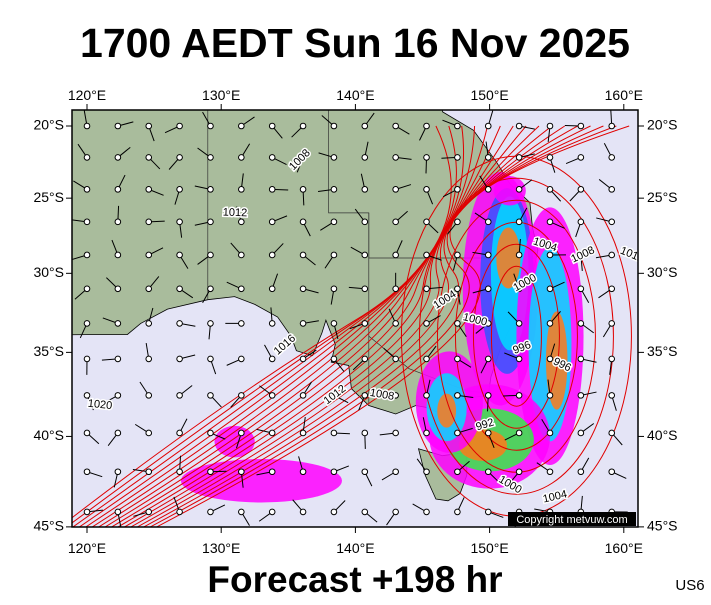 The image size is (711, 605). What do you see at coordinates (662, 125) in the screenshot?
I see `lat-tick-label: 20°S` at bounding box center [662, 125].